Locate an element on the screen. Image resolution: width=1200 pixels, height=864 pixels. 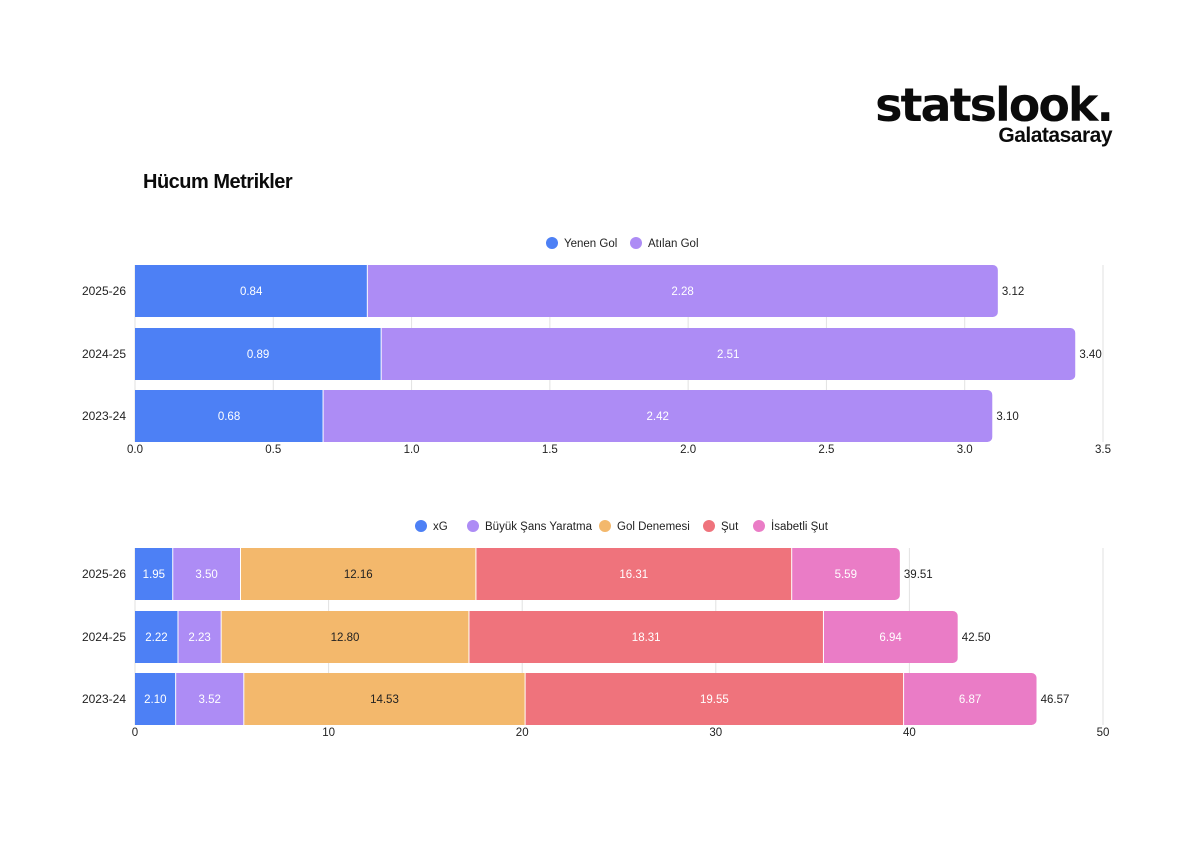
x-tick-label: 2.0 is located at coordinates (688, 450).